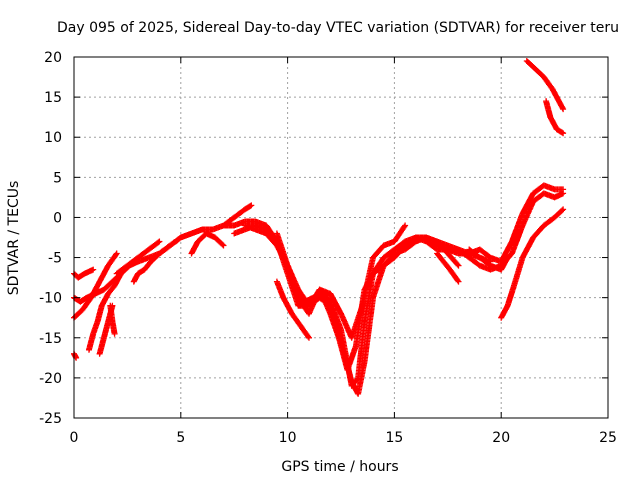 This screenshot has width=640, height=480. I want to click on series-sat-o, so click(292, 309).